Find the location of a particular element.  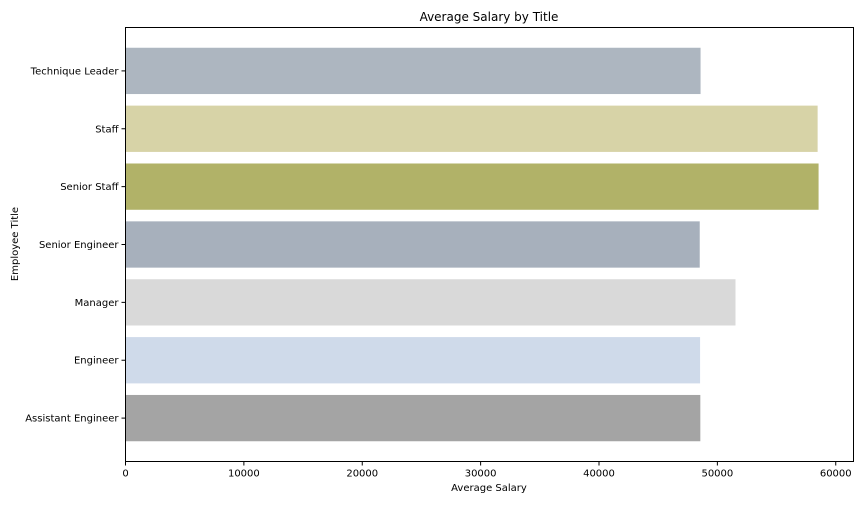

y-tick-label-assistant-engineer: Assistant Engineer is located at coordinates (72, 419).